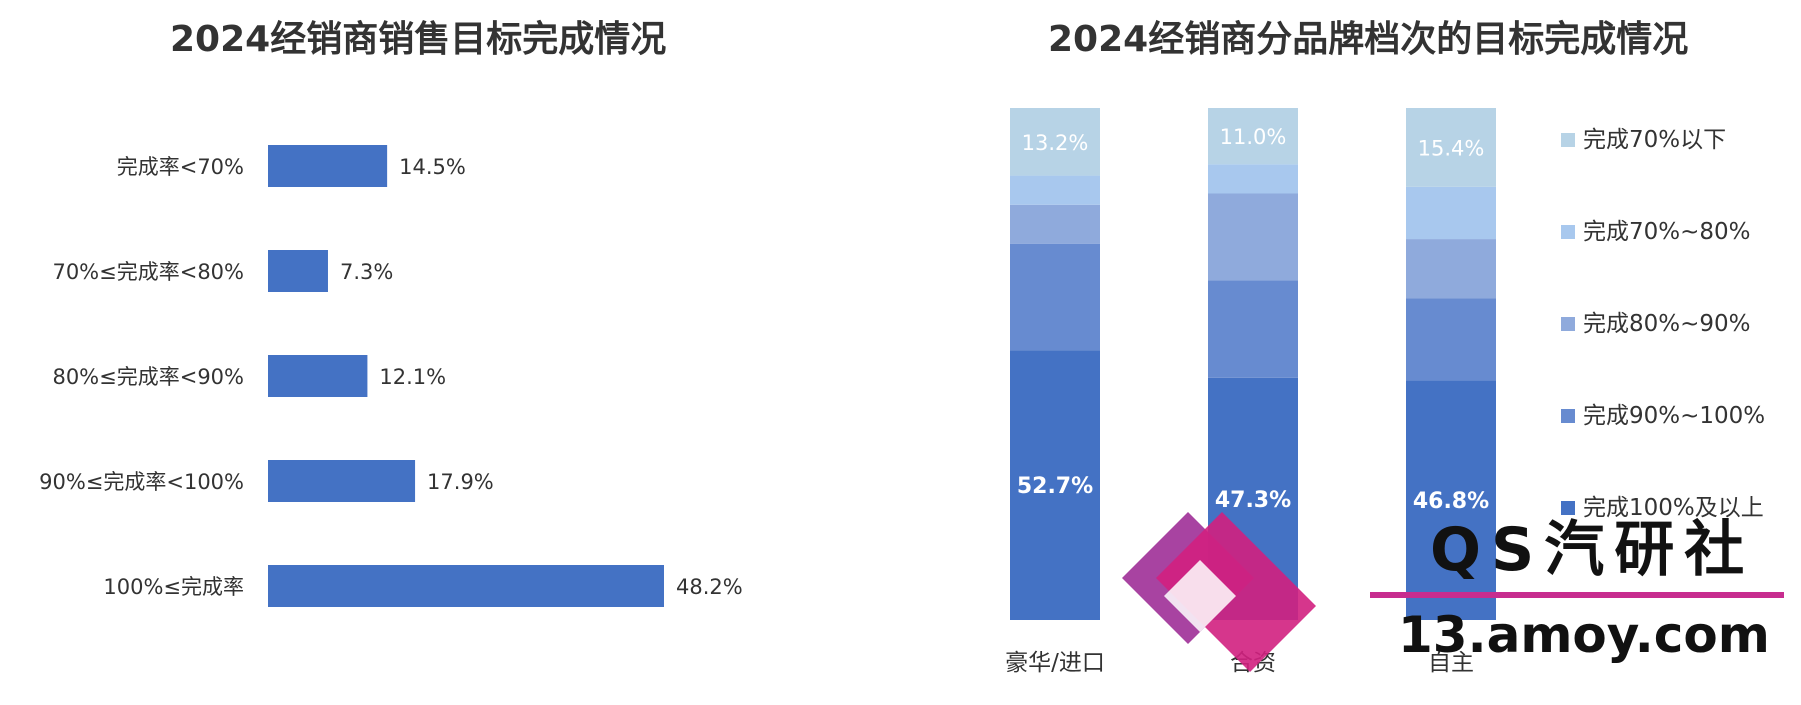 This screenshot has width=1801, height=705. Describe the element at coordinates (173, 587) in the screenshot. I see `category-label: 100%≤完成率` at that location.